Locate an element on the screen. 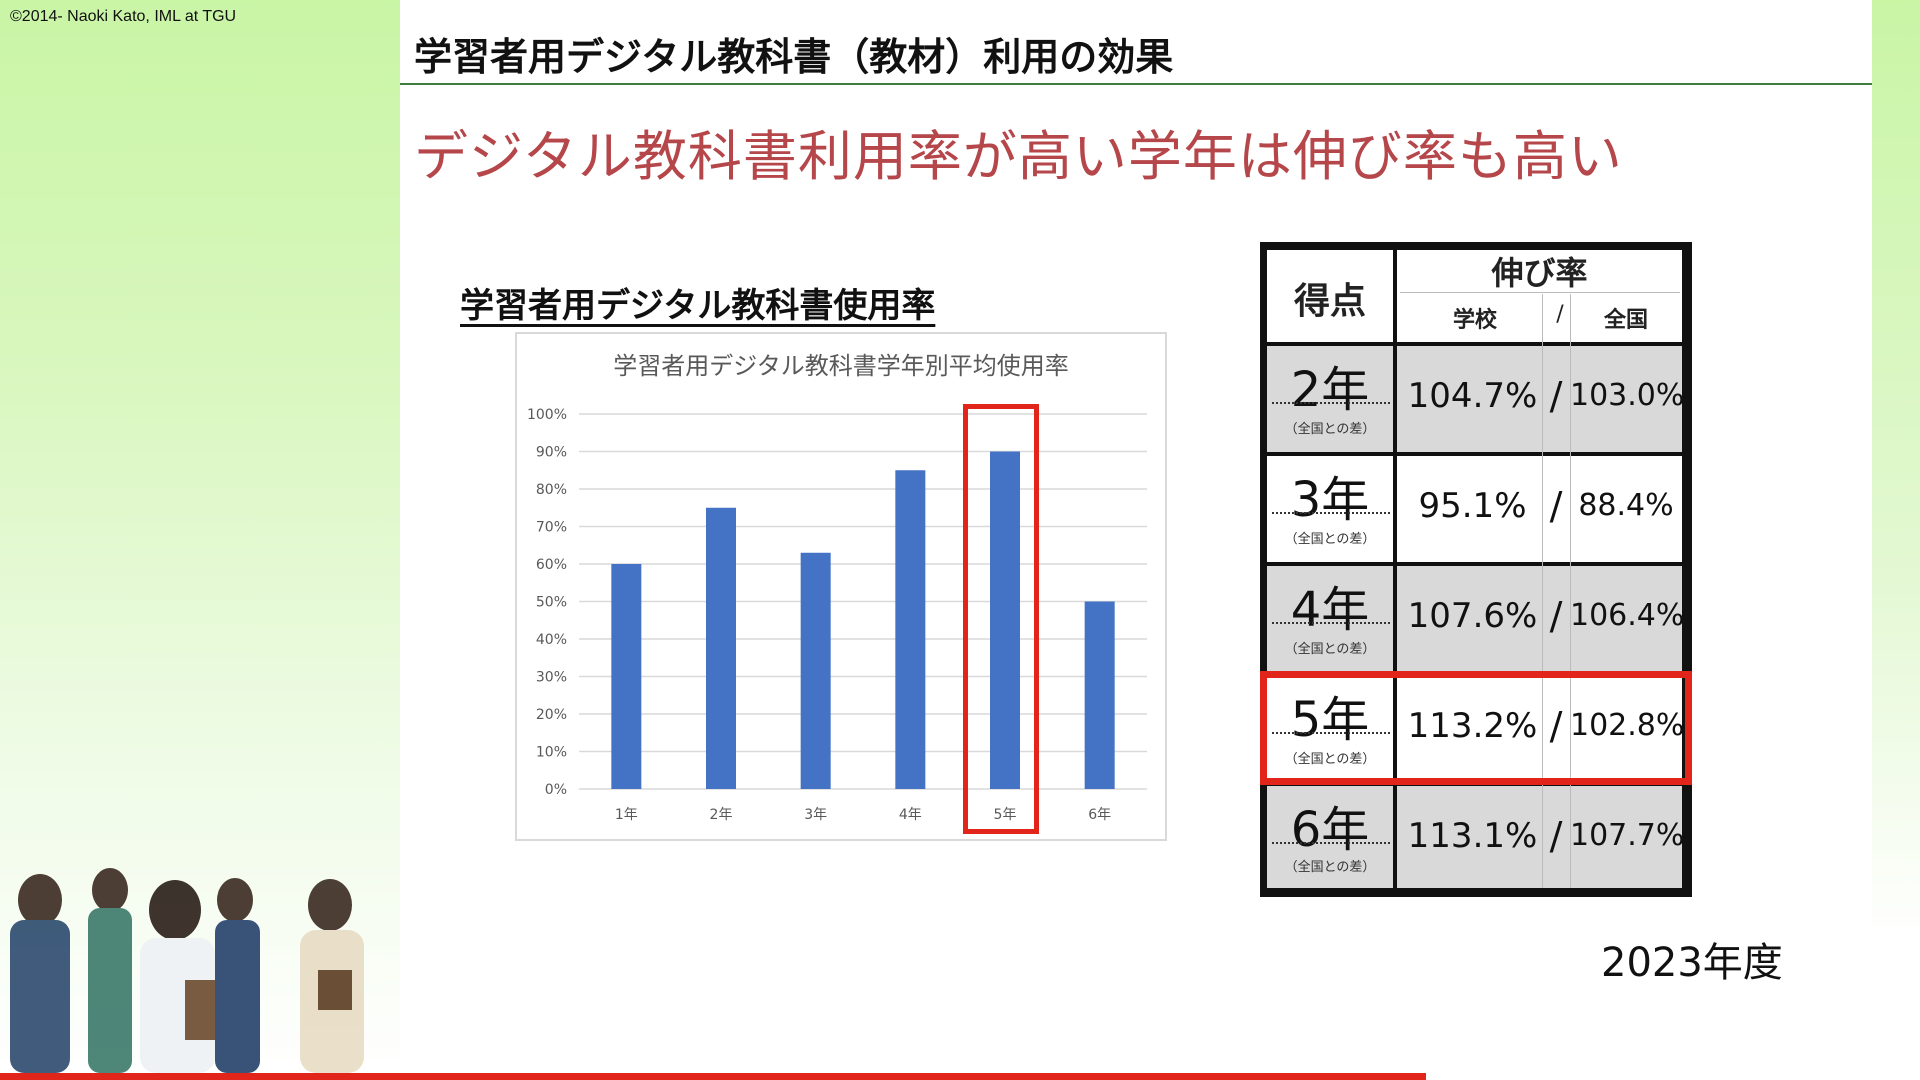 The image size is (1920, 1080). year-label: 2023年度 is located at coordinates (1692, 963).